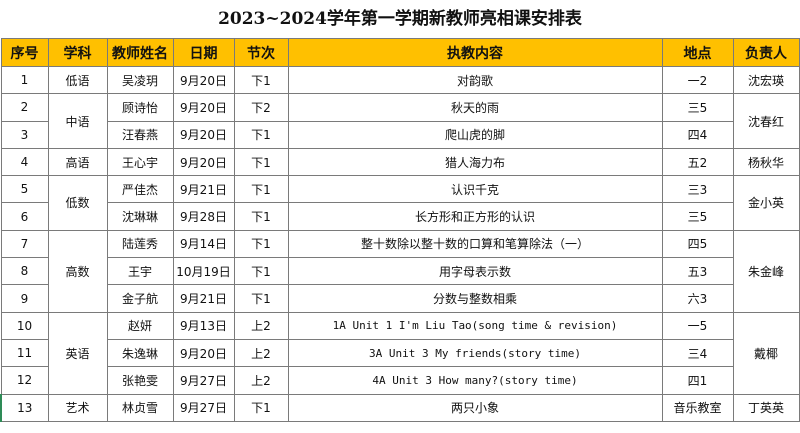 Image resolution: width=800 pixels, height=433 pixels. What do you see at coordinates (140, 407) in the screenshot?
I see `cell-teacher: 林贞雪` at bounding box center [140, 407].